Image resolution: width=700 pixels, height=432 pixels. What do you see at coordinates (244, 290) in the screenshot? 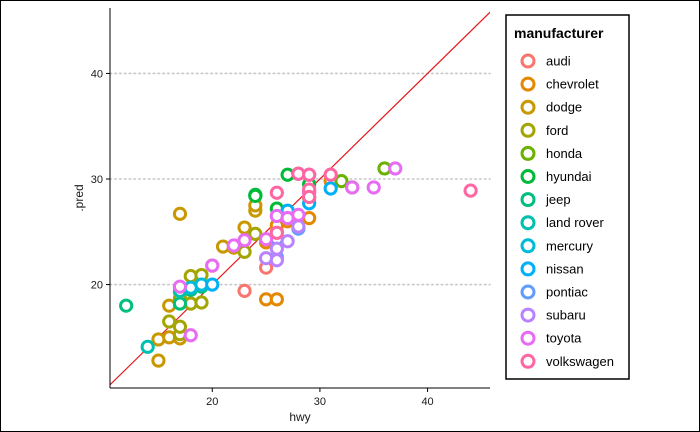
I see `point-audi` at bounding box center [244, 290].